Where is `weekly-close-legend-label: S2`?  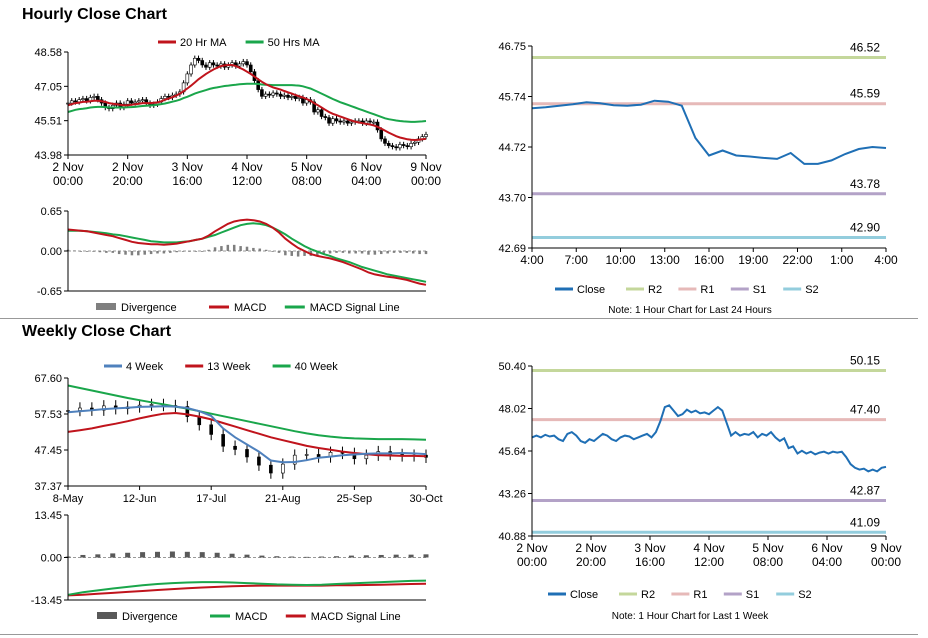
weekly-close-legend-label: S2 is located at coordinates (804, 595).